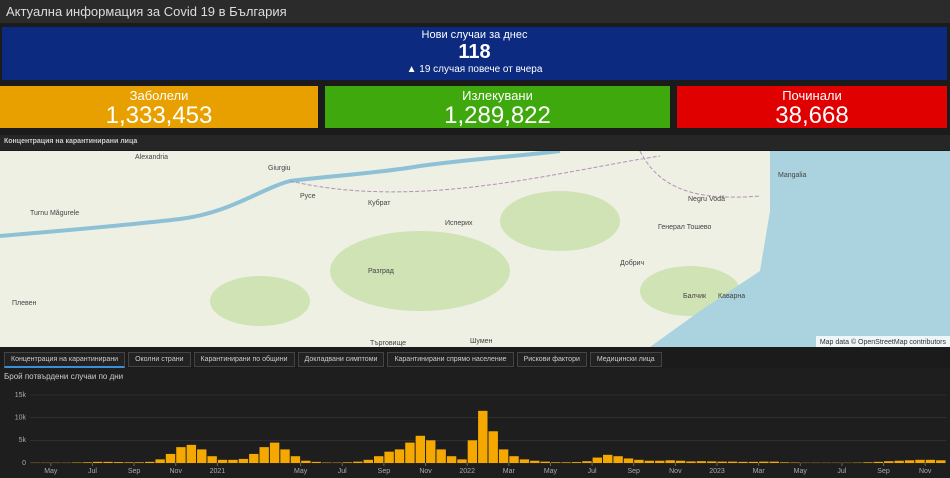  What do you see at coordinates (467, 471) in the screenshot?
I see `x-tick-label: 2022` at bounding box center [467, 471].